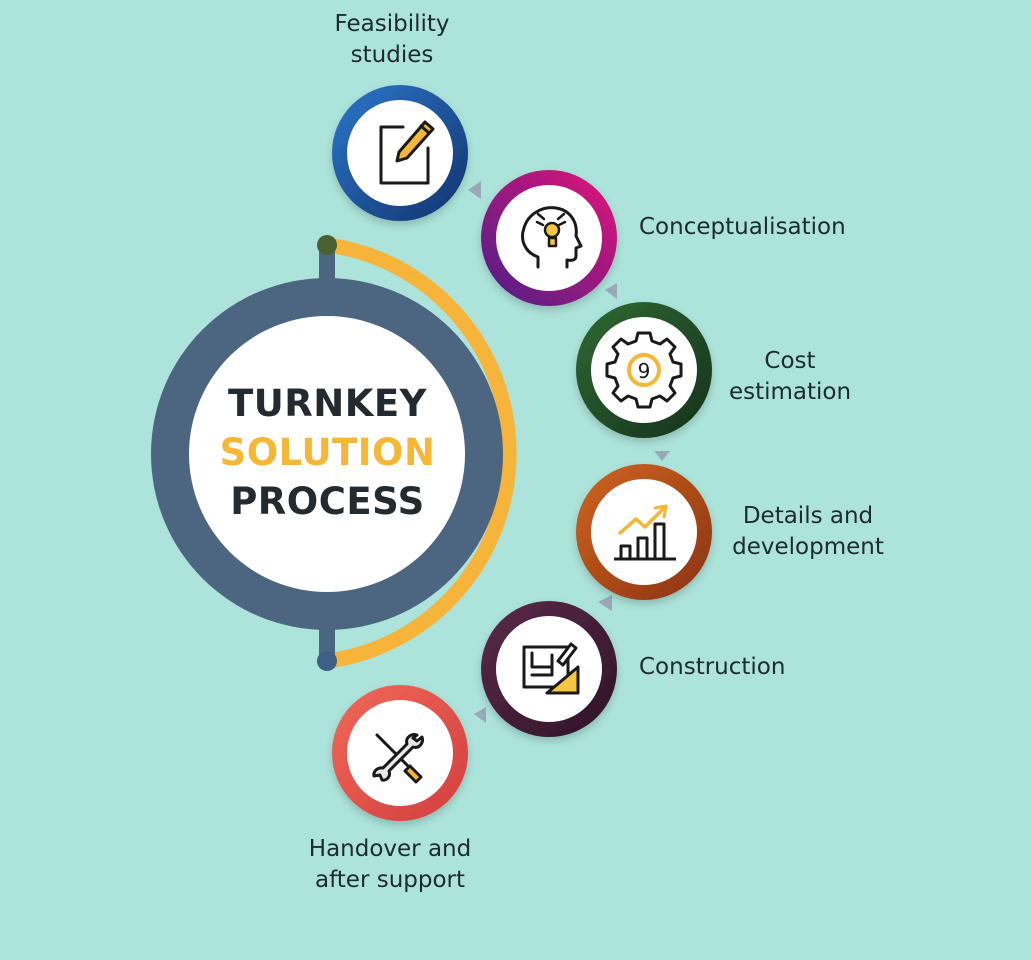  Describe the element at coordinates (808, 547) in the screenshot. I see `label-line-2: development` at that location.